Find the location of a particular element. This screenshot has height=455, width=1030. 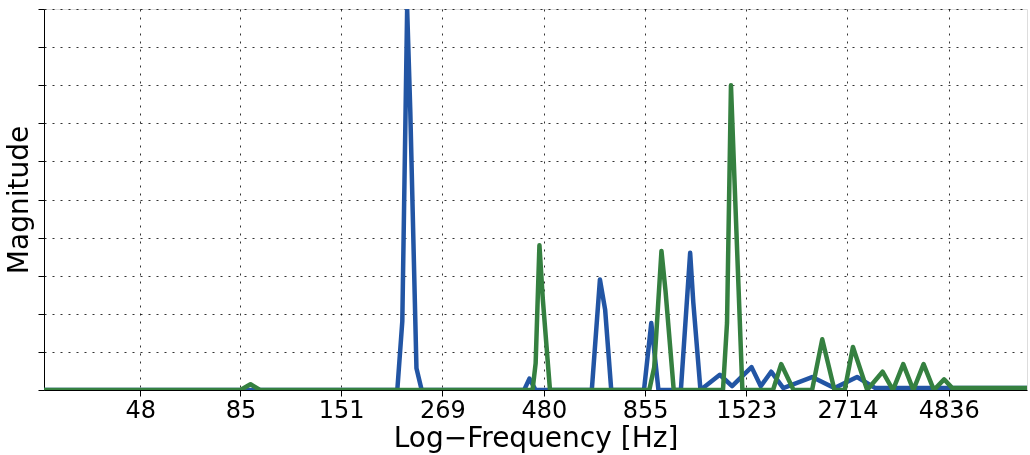

x-tick-label: 48 is located at coordinates (141, 409).